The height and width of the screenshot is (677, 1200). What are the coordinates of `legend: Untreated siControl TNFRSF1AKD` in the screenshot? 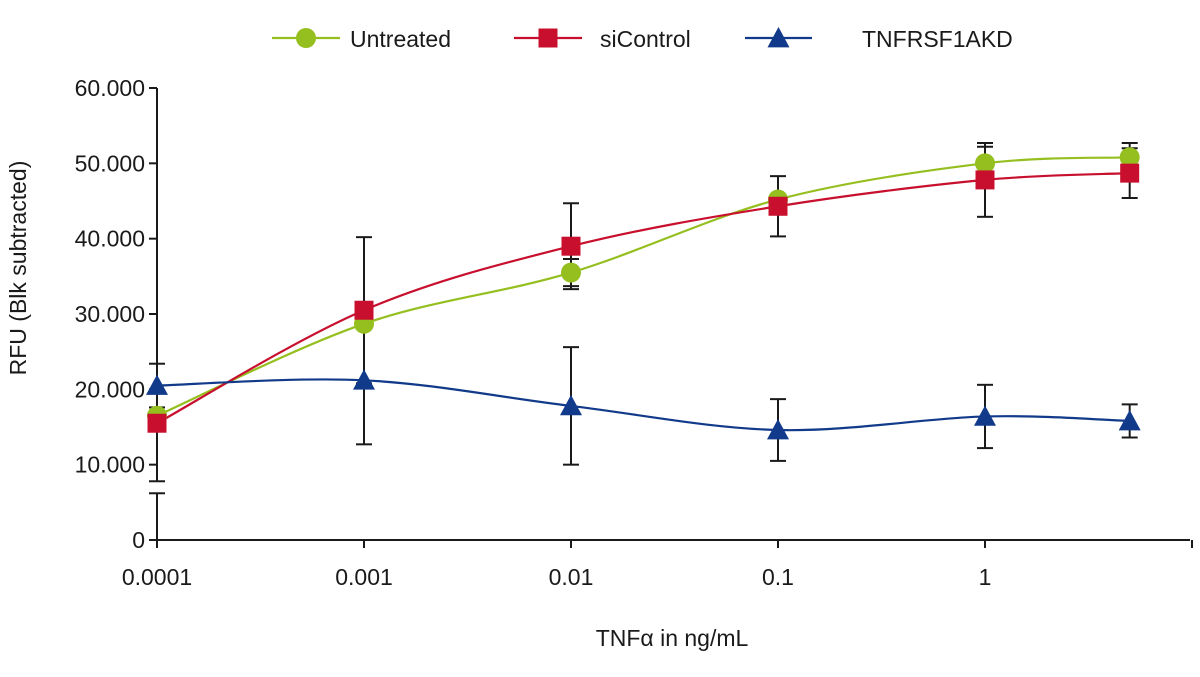 It's located at (642, 39).